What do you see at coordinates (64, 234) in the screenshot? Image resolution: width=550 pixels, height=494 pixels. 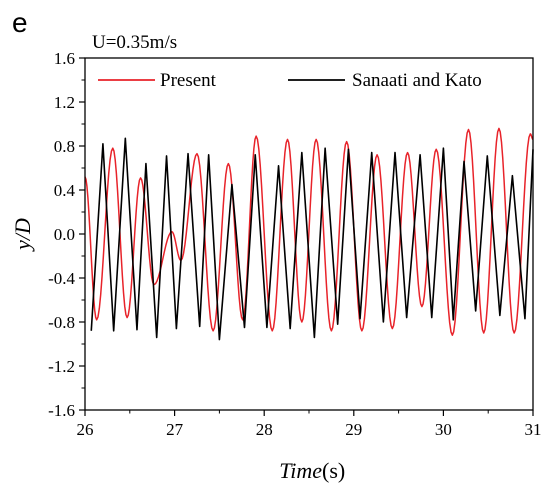 I see `y-tick-label: 0.0` at bounding box center [64, 234].